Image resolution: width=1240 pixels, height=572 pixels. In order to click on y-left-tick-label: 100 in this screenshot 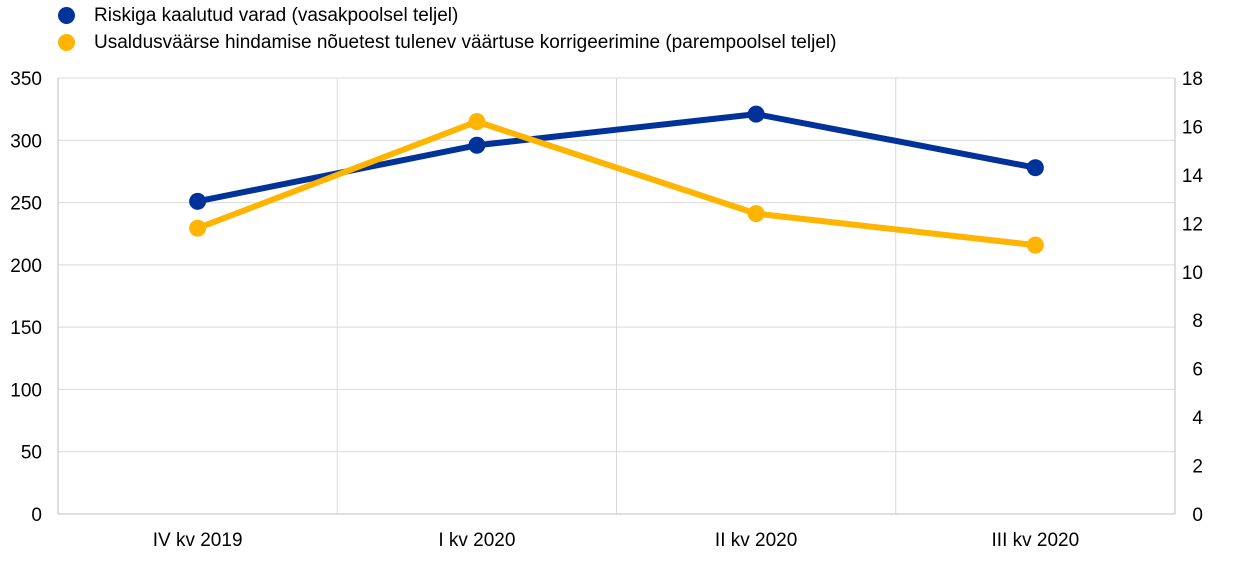, I will do `click(26, 390)`.